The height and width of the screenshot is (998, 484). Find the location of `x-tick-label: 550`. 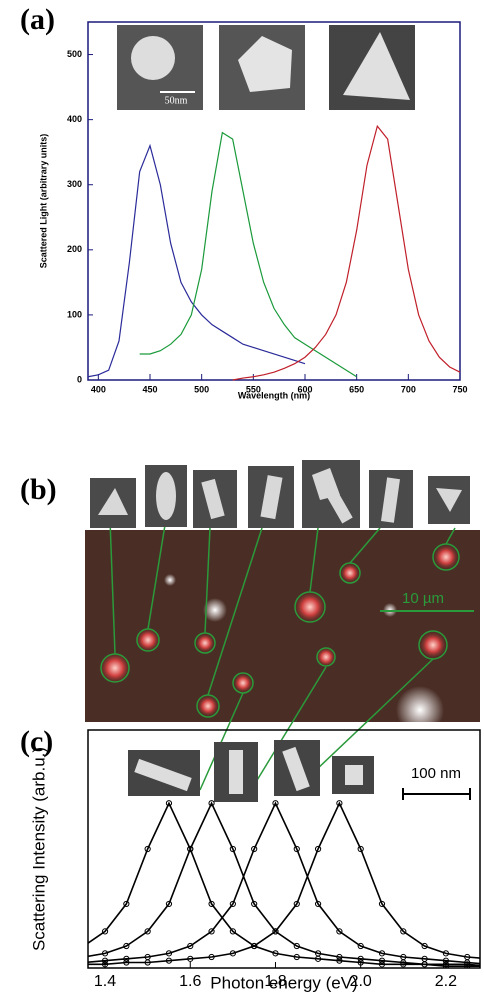

x-tick-label: 550 is located at coordinates (253, 389).